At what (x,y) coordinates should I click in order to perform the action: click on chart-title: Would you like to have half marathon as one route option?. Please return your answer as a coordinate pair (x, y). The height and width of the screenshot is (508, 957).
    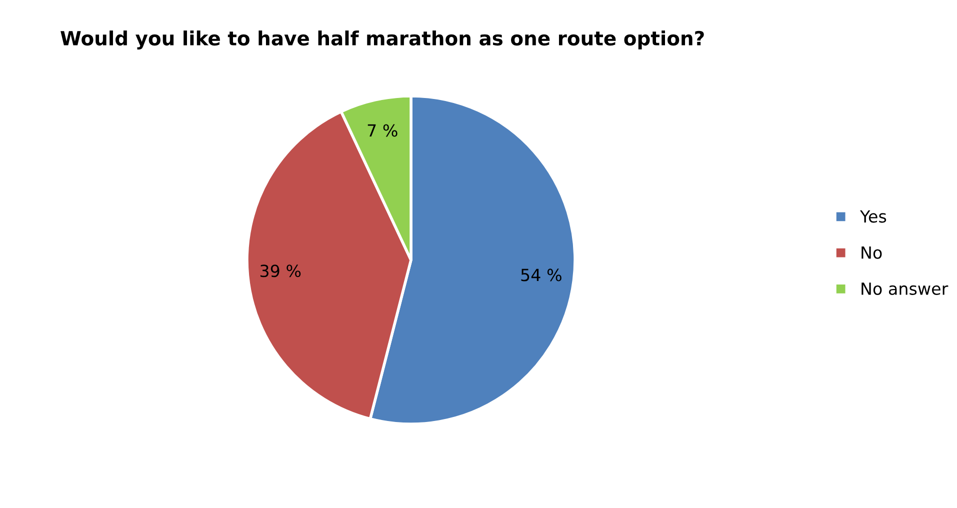
    Looking at the image, I should click on (382, 40).